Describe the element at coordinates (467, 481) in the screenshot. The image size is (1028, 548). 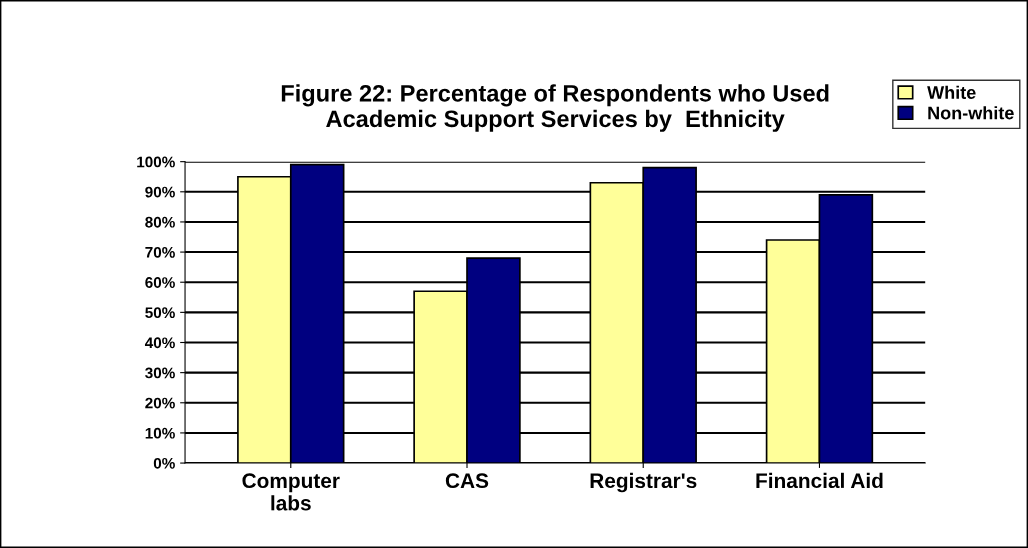
I see `x-tick-label: CAS` at that location.